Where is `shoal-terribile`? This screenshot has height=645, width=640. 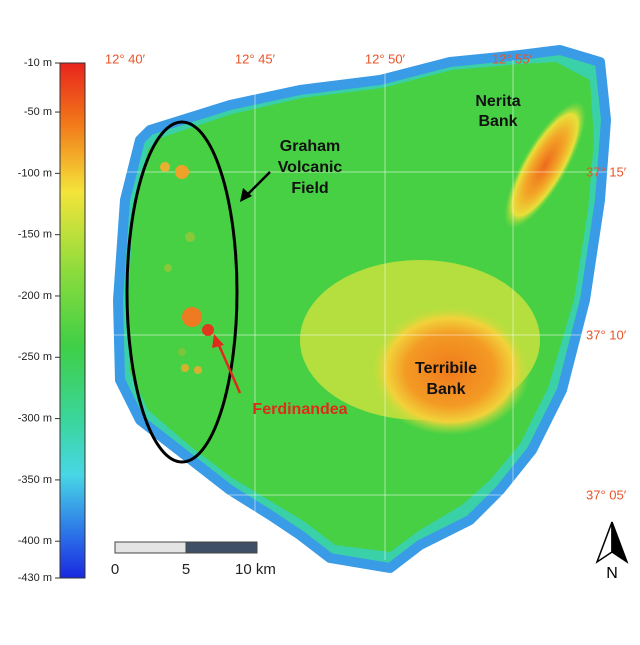
shoal-terribile is located at coordinates (450, 370).